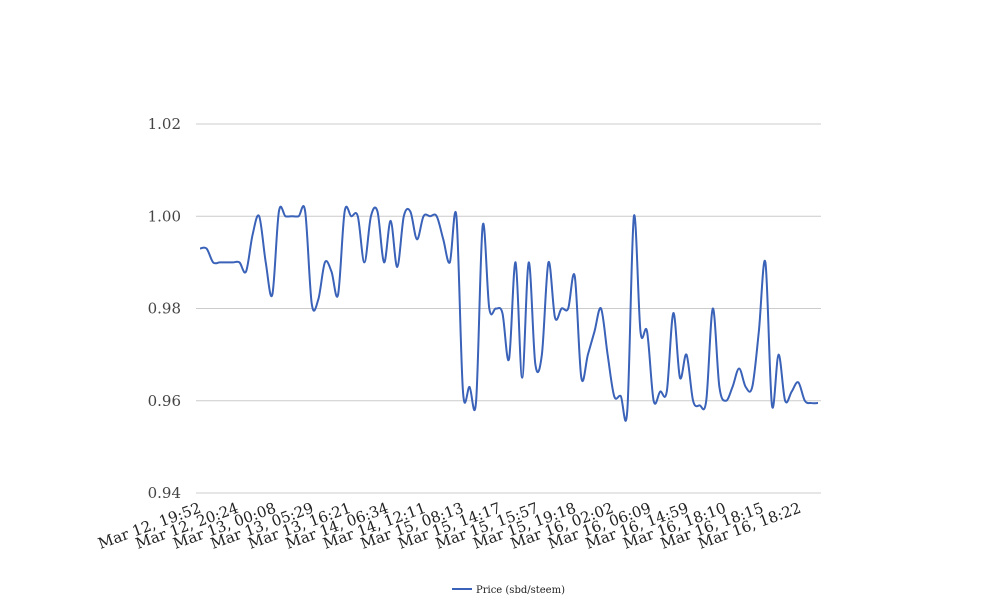 This screenshot has height=616, width=1008. What do you see at coordinates (164, 401) in the screenshot?
I see `y-tick-label: 0.96` at bounding box center [164, 401].